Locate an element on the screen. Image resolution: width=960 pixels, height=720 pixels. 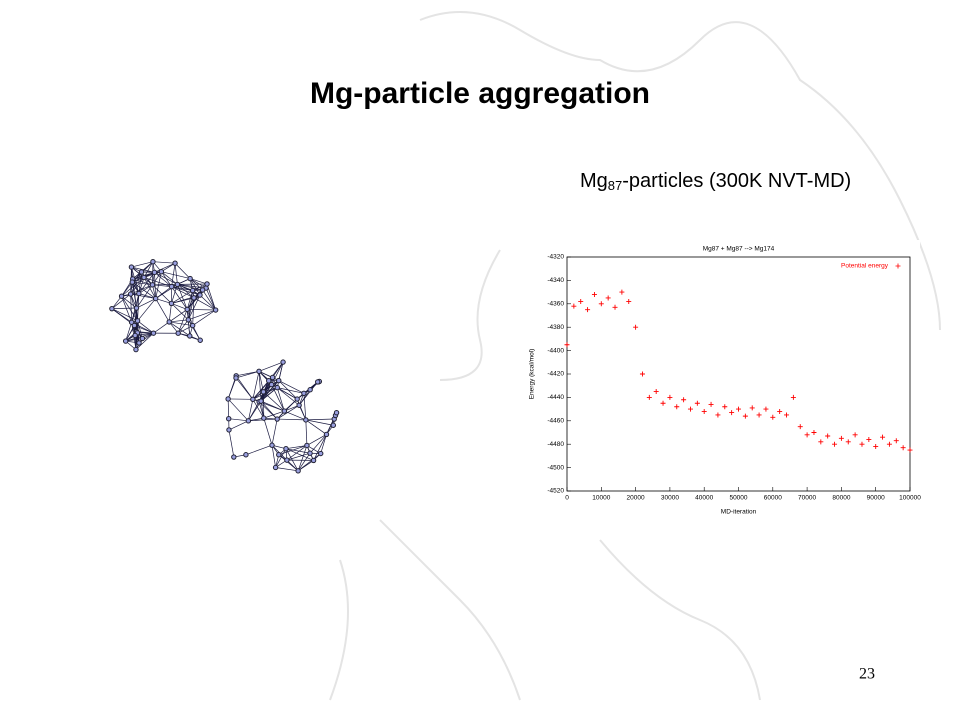
subtitle-subscript: 87 is located at coordinates (615, 185).